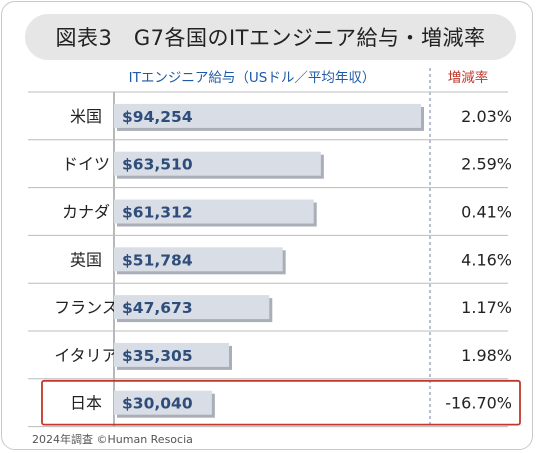  What do you see at coordinates (86, 259) in the screenshot?
I see `category-label: 英国` at bounding box center [86, 259].